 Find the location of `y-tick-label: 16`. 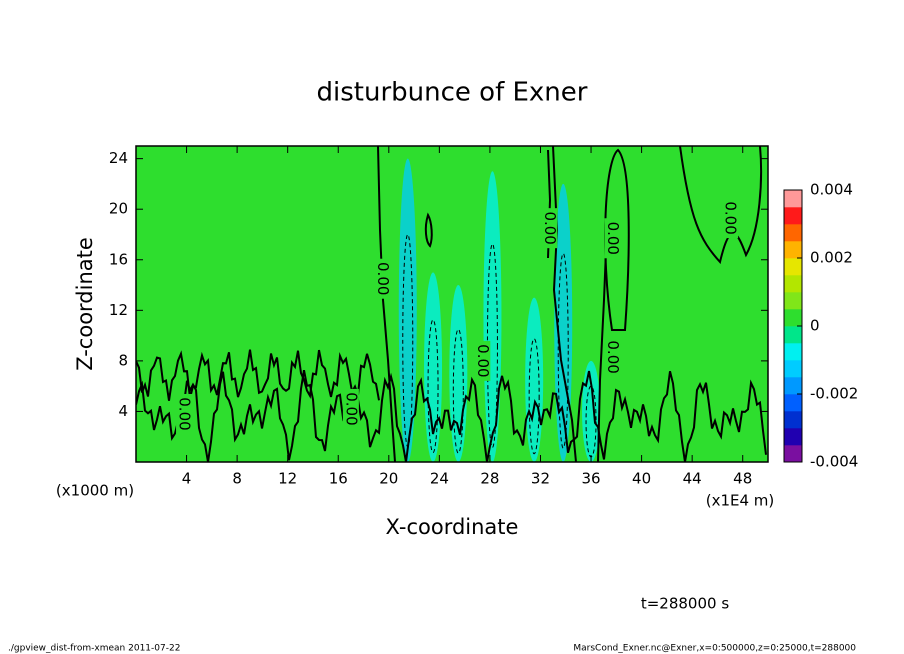

y-tick-label: 16 is located at coordinates (118, 259).